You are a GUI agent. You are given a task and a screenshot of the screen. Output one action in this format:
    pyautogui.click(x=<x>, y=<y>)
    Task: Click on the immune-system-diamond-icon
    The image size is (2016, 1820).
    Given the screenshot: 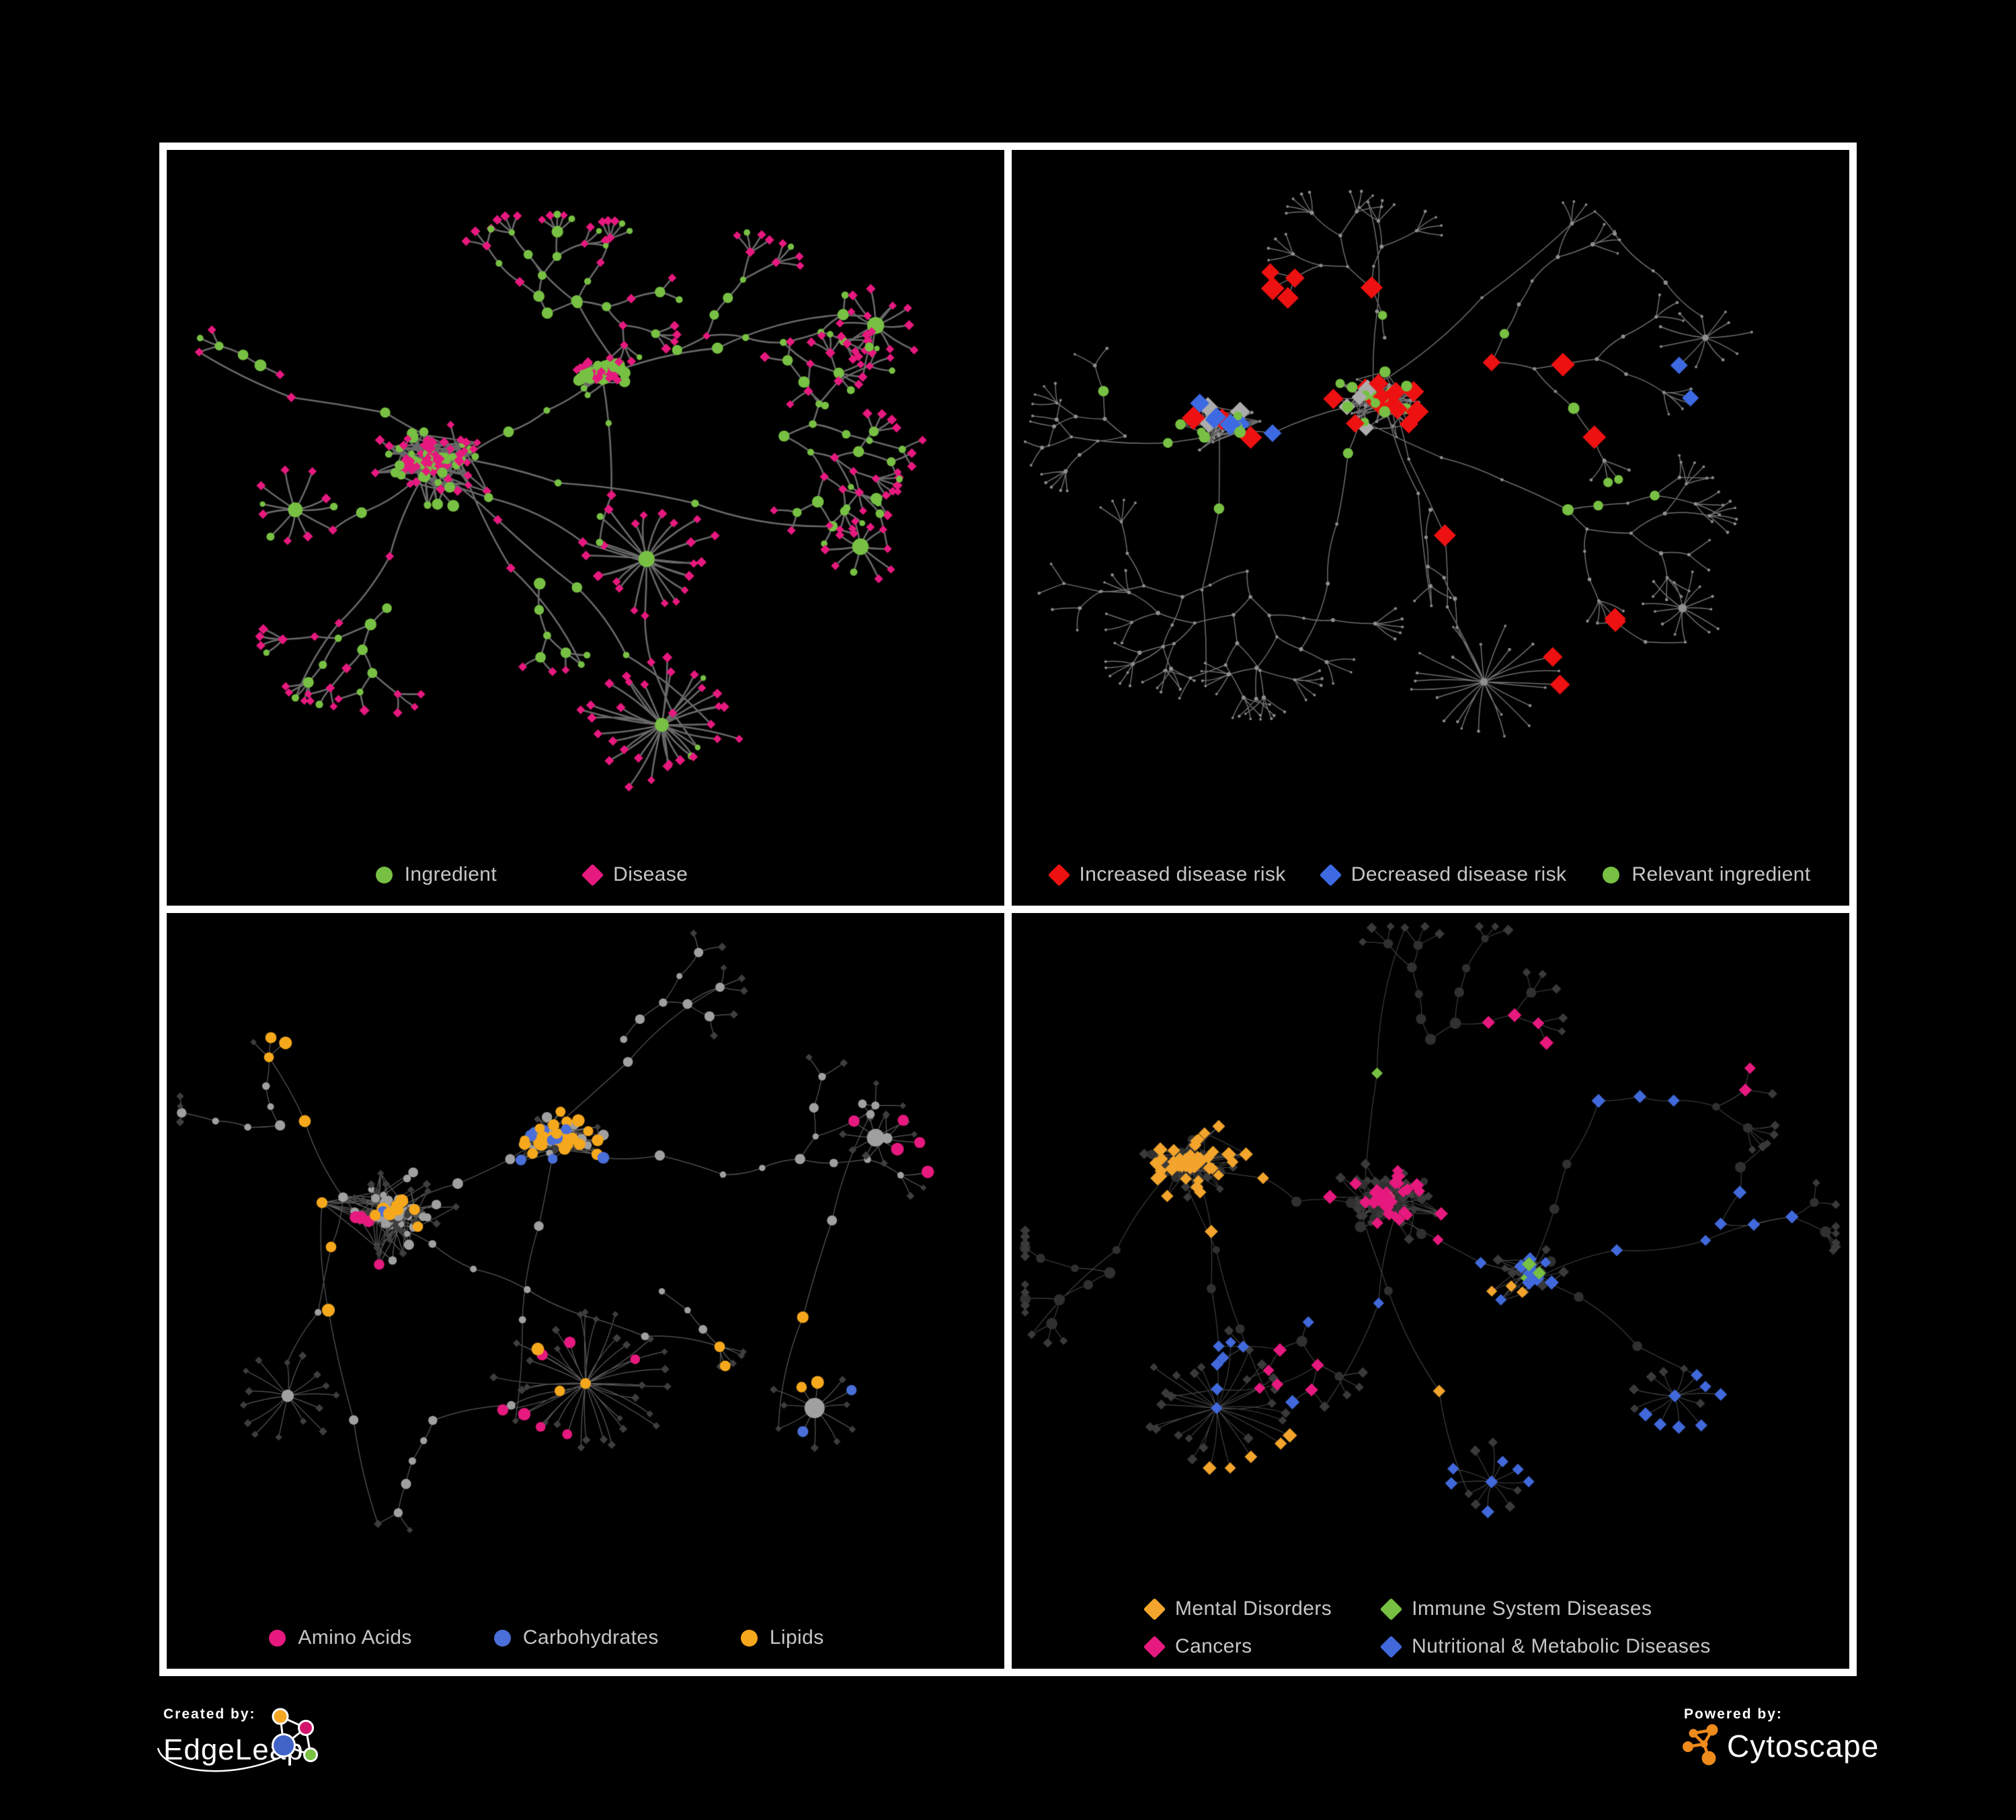 What is the action you would take?
    pyautogui.click(x=1391, y=1608)
    